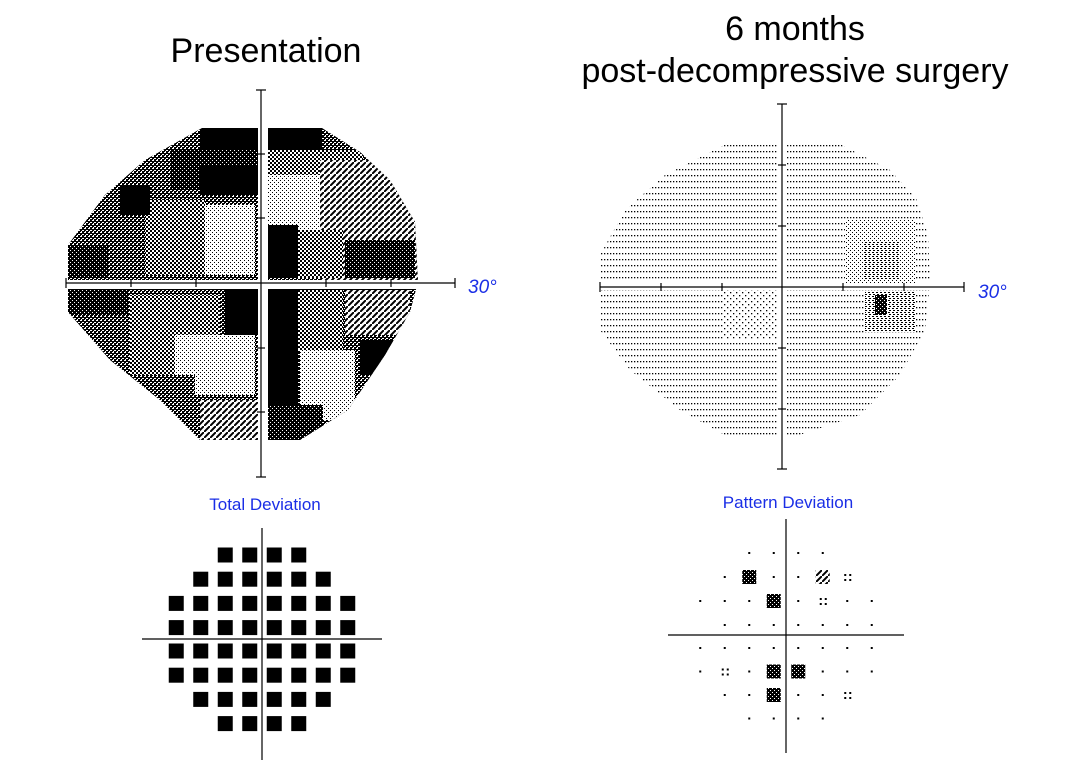  What do you see at coordinates (482, 287) in the screenshot?
I see `presentation-30-degree-label: 30°` at bounding box center [482, 287].